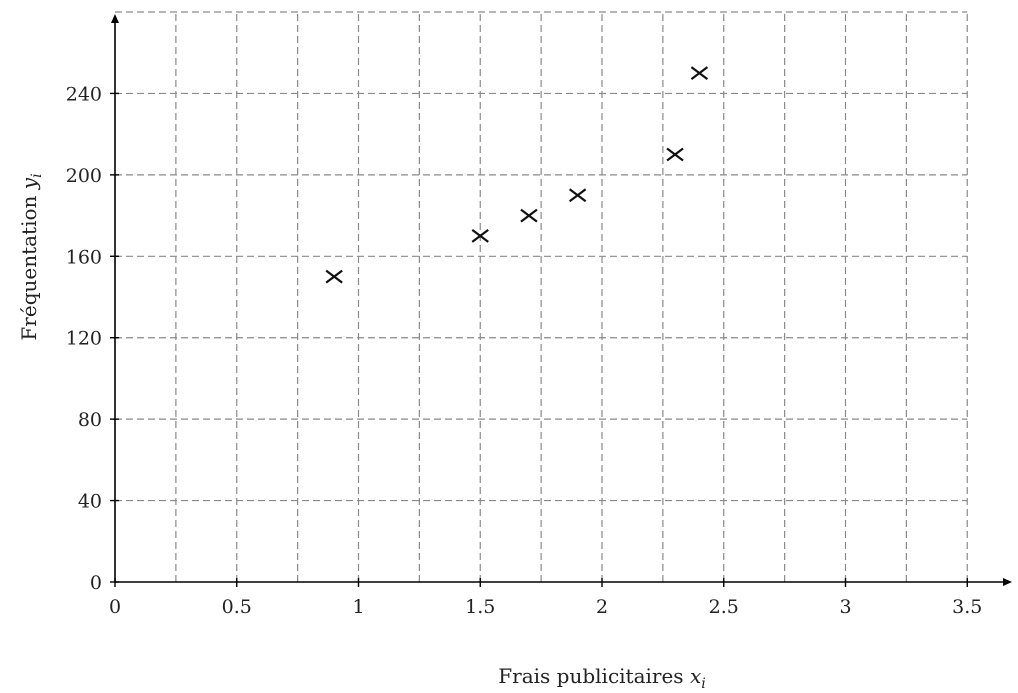 The width and height of the screenshot is (1018, 693). What do you see at coordinates (594, 676) in the screenshot?
I see `x-axis-title-text: Frais publicitaires` at bounding box center [594, 676].